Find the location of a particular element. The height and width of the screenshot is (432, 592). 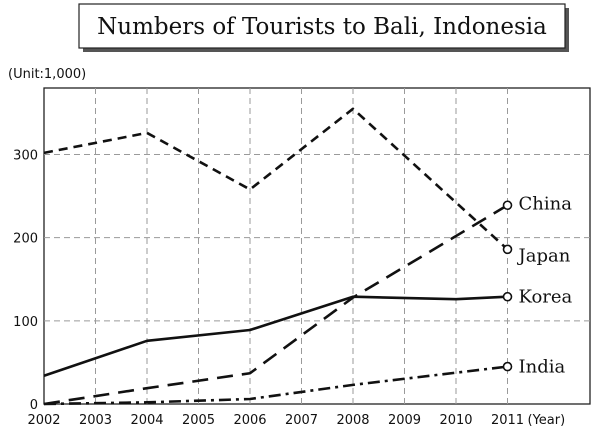

series-line-india is located at coordinates (275, 385).